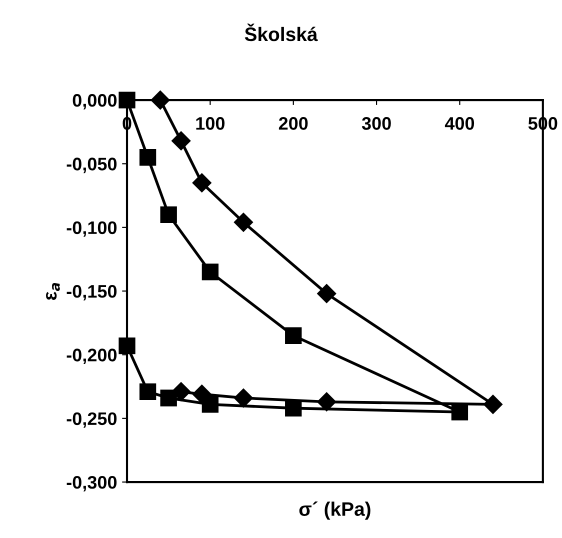  Describe the element at coordinates (91, 166) in the screenshot. I see `y-tick-label: -0,050` at that location.